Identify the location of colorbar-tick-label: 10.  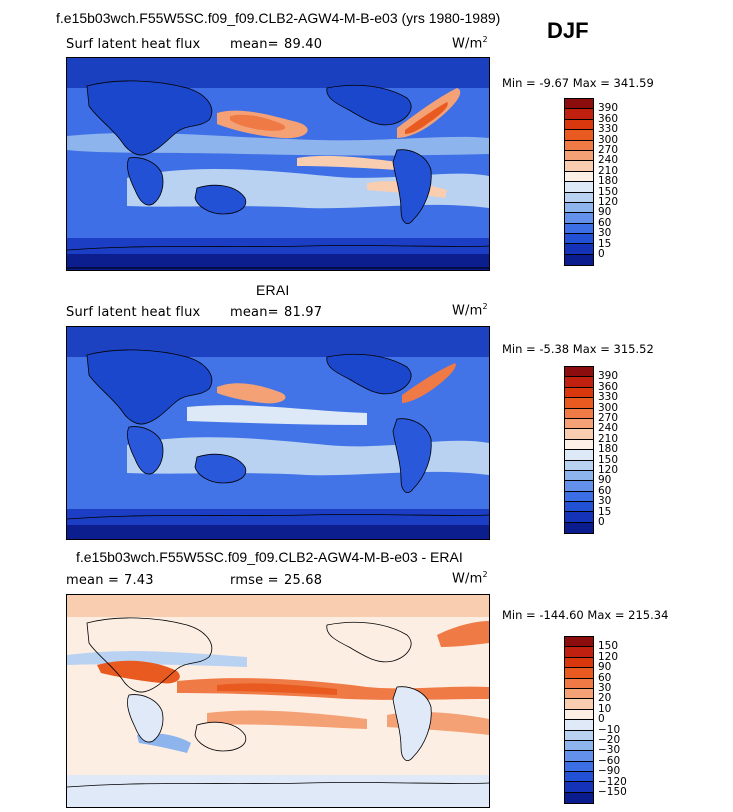
(605, 708).